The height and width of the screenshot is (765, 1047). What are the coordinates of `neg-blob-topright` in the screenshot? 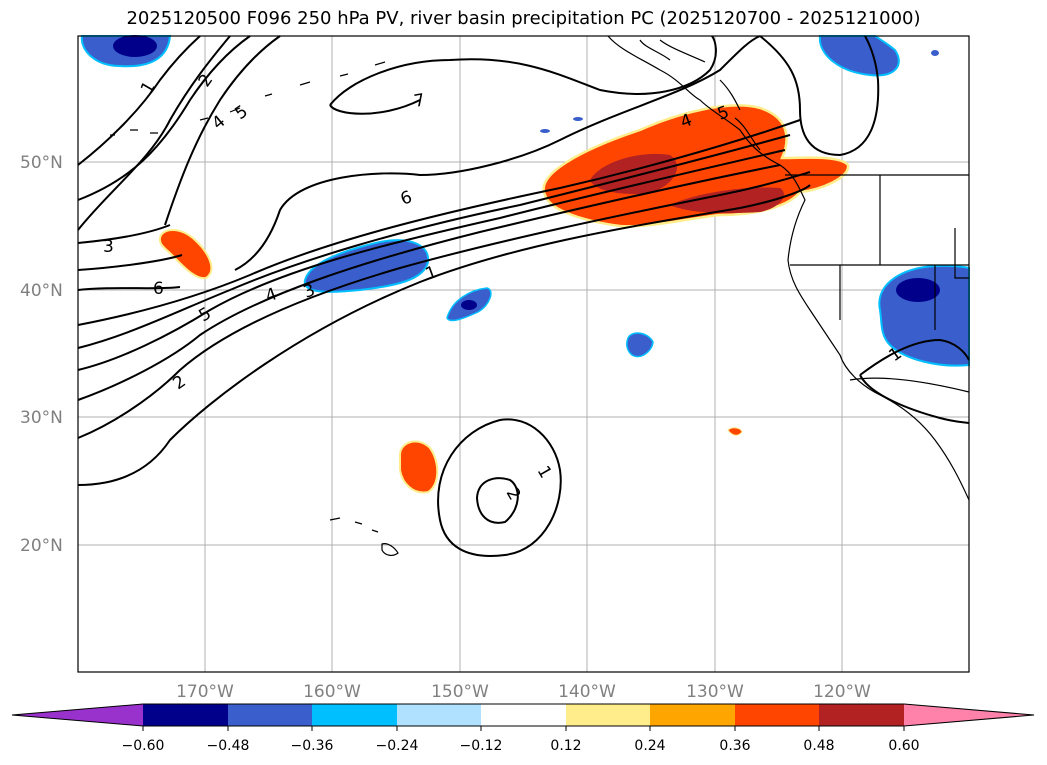 It's located at (859, 56).